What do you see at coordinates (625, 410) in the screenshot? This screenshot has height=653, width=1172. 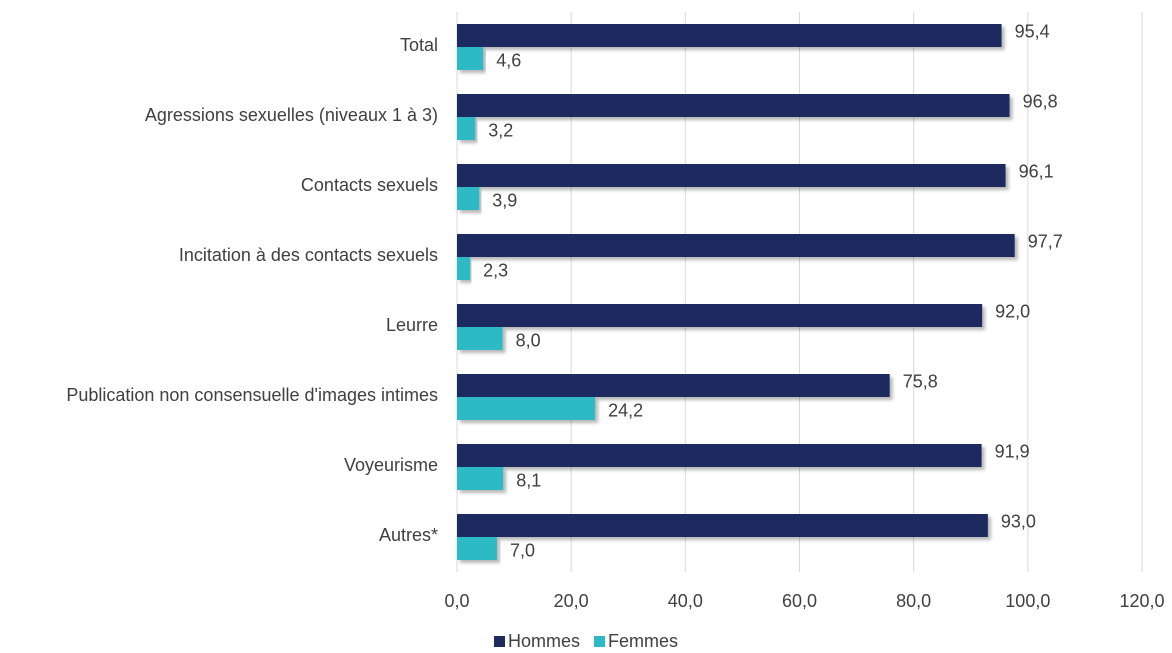 I see `data-label-femmes: 24,2` at bounding box center [625, 410].